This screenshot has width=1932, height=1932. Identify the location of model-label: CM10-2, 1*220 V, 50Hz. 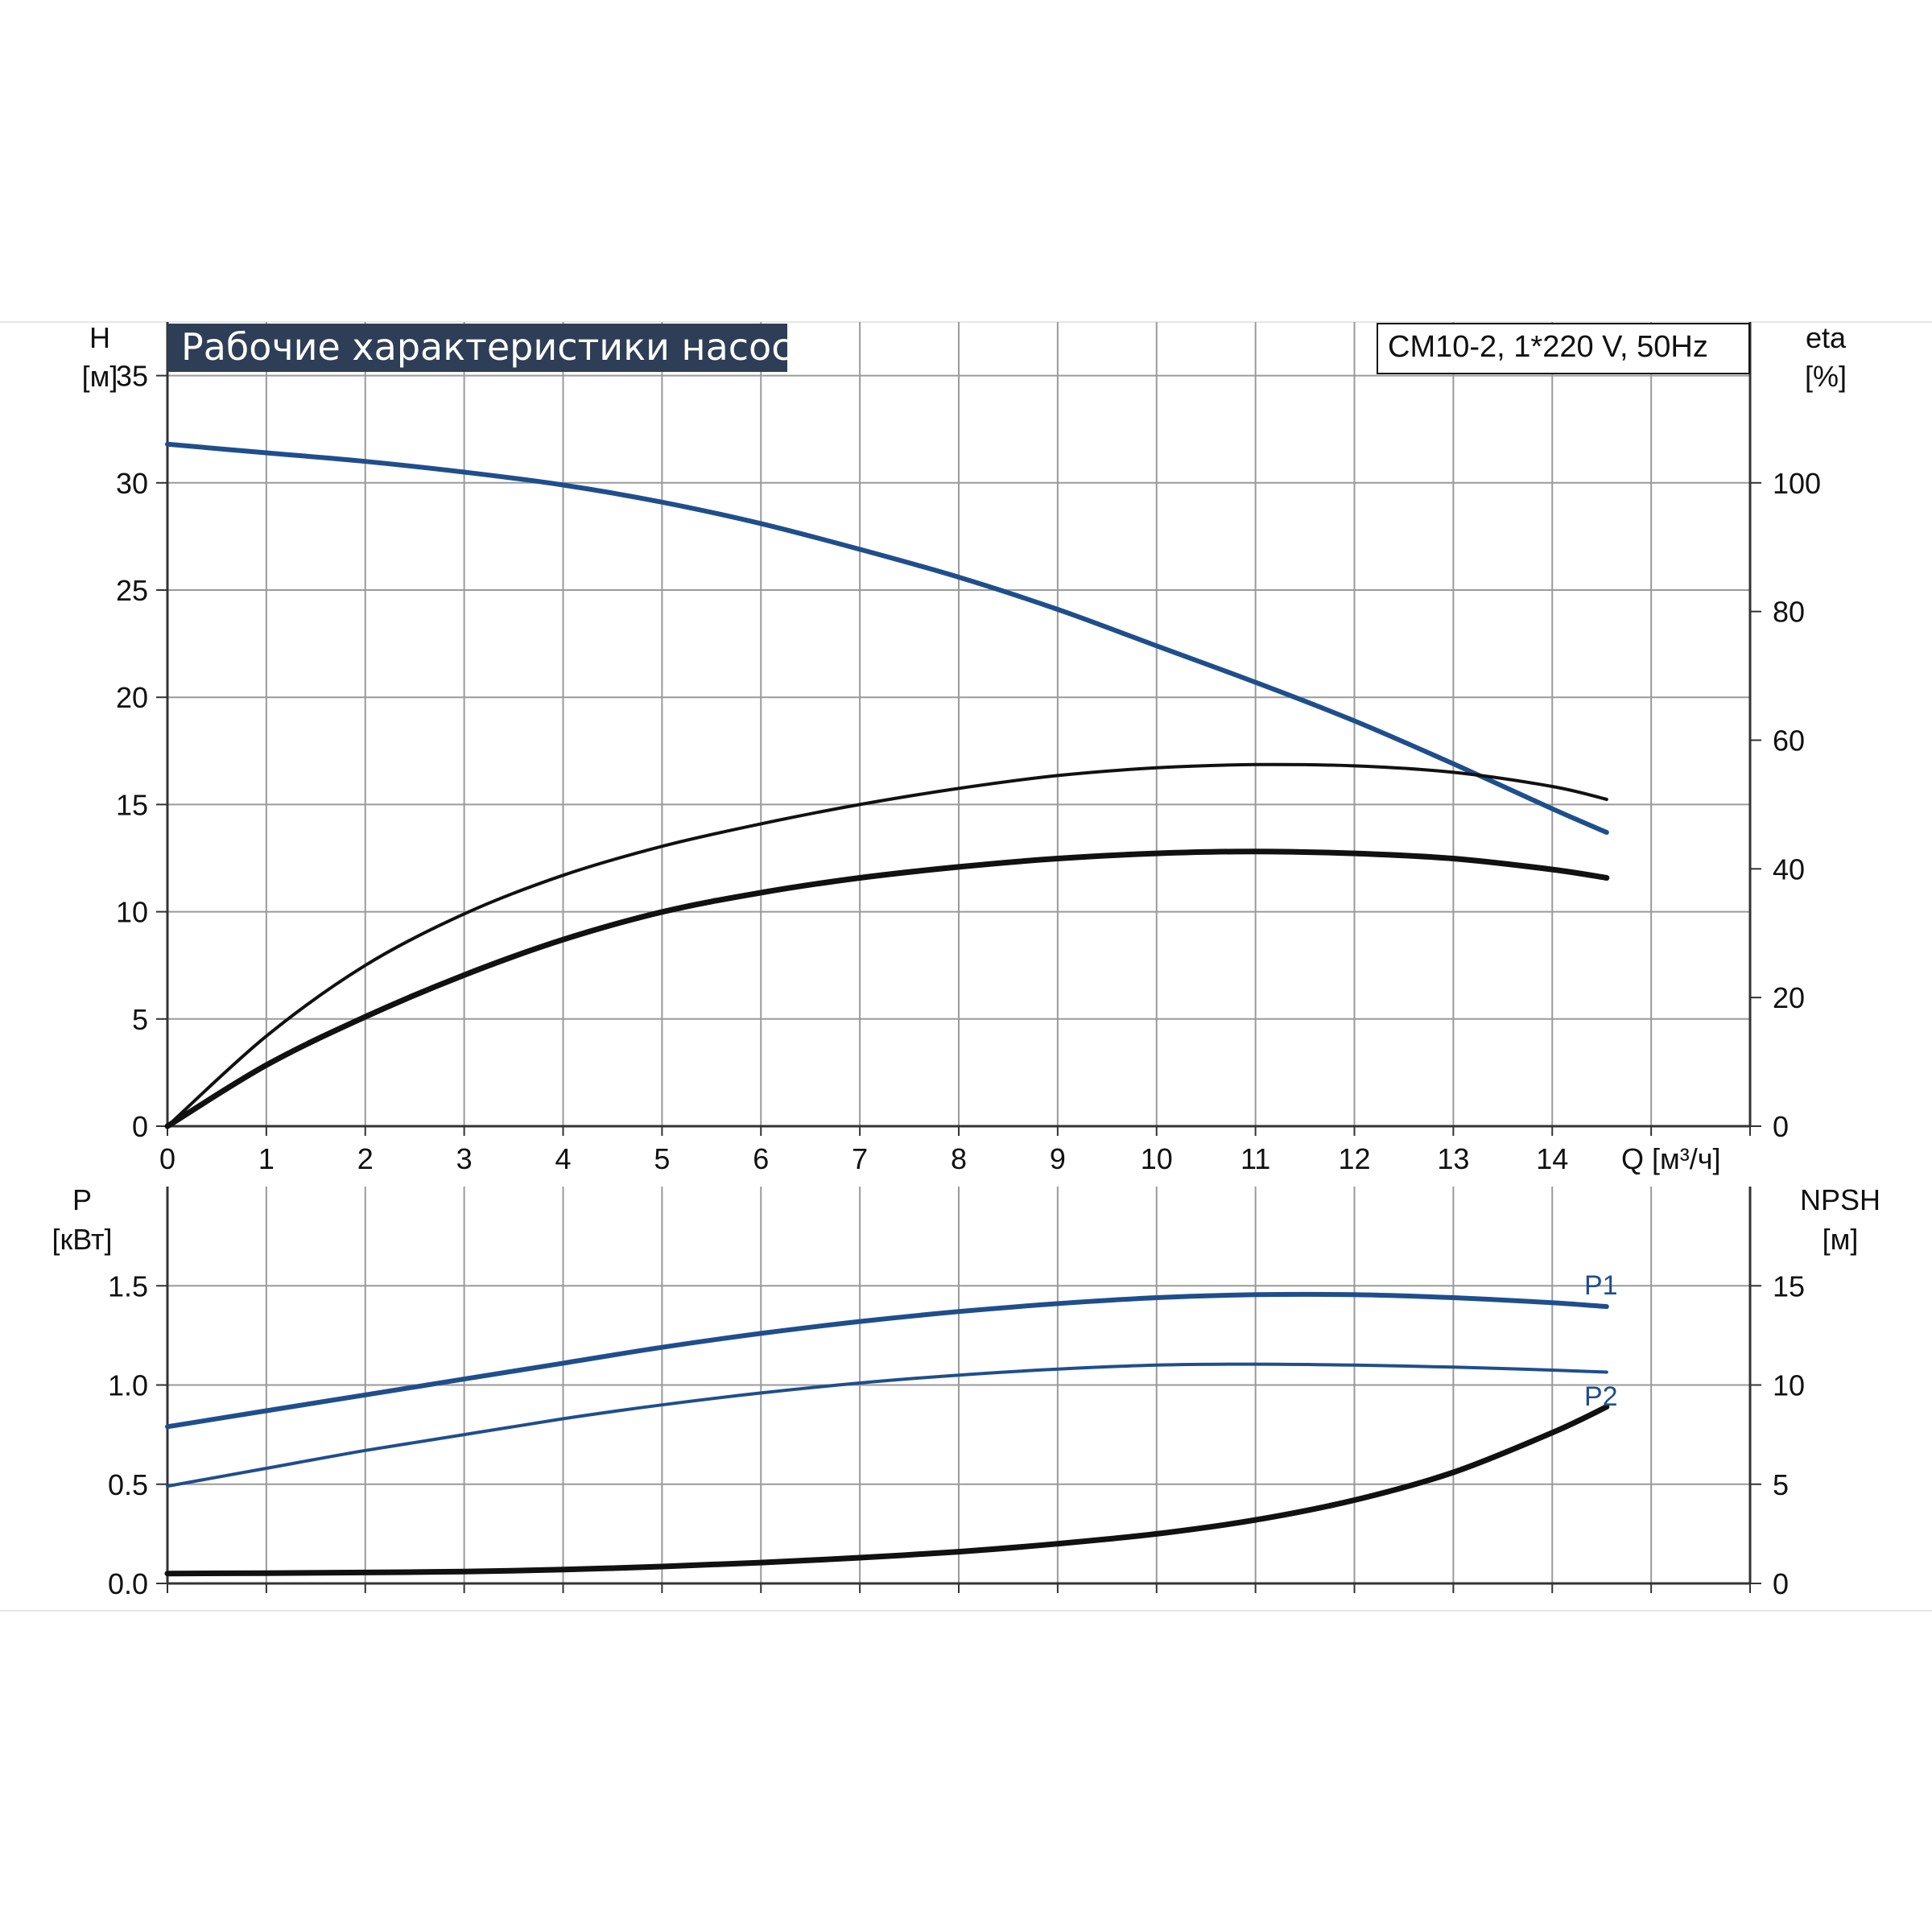
(1548, 347).